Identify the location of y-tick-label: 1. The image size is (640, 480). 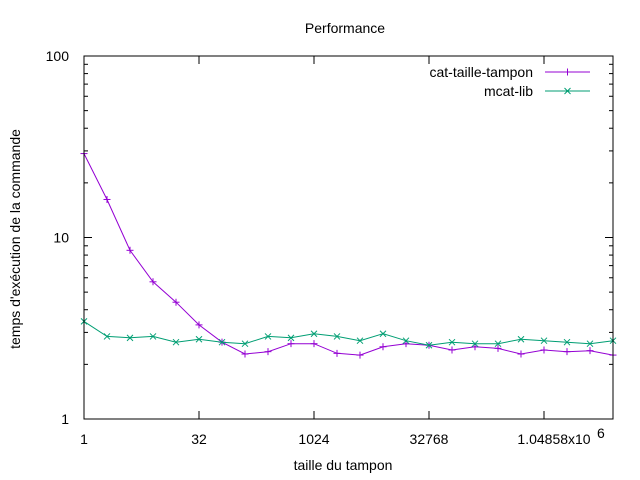
(65, 419).